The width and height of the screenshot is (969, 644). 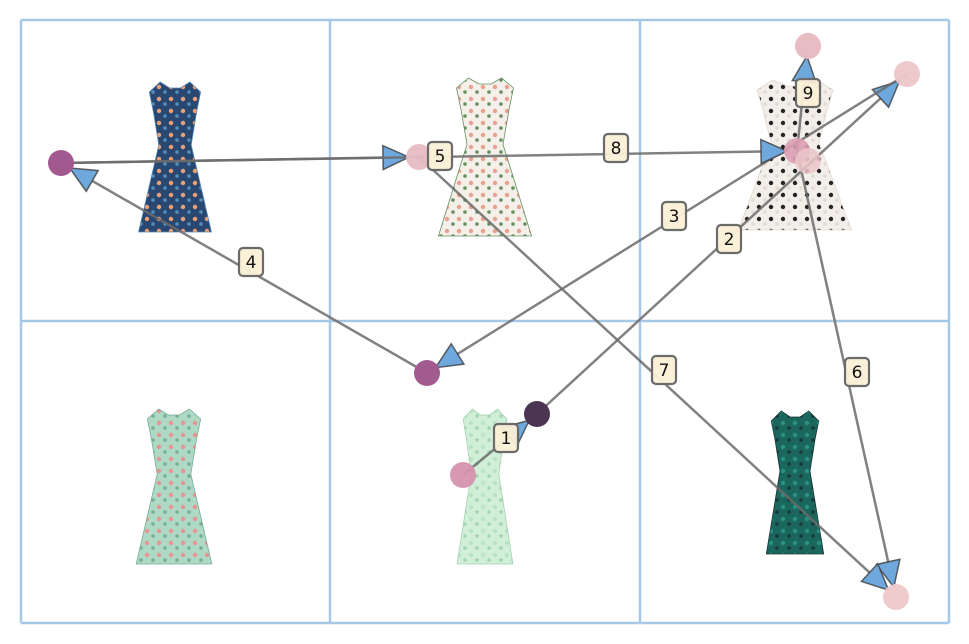 I want to click on step-label-6: 6, so click(x=857, y=372).